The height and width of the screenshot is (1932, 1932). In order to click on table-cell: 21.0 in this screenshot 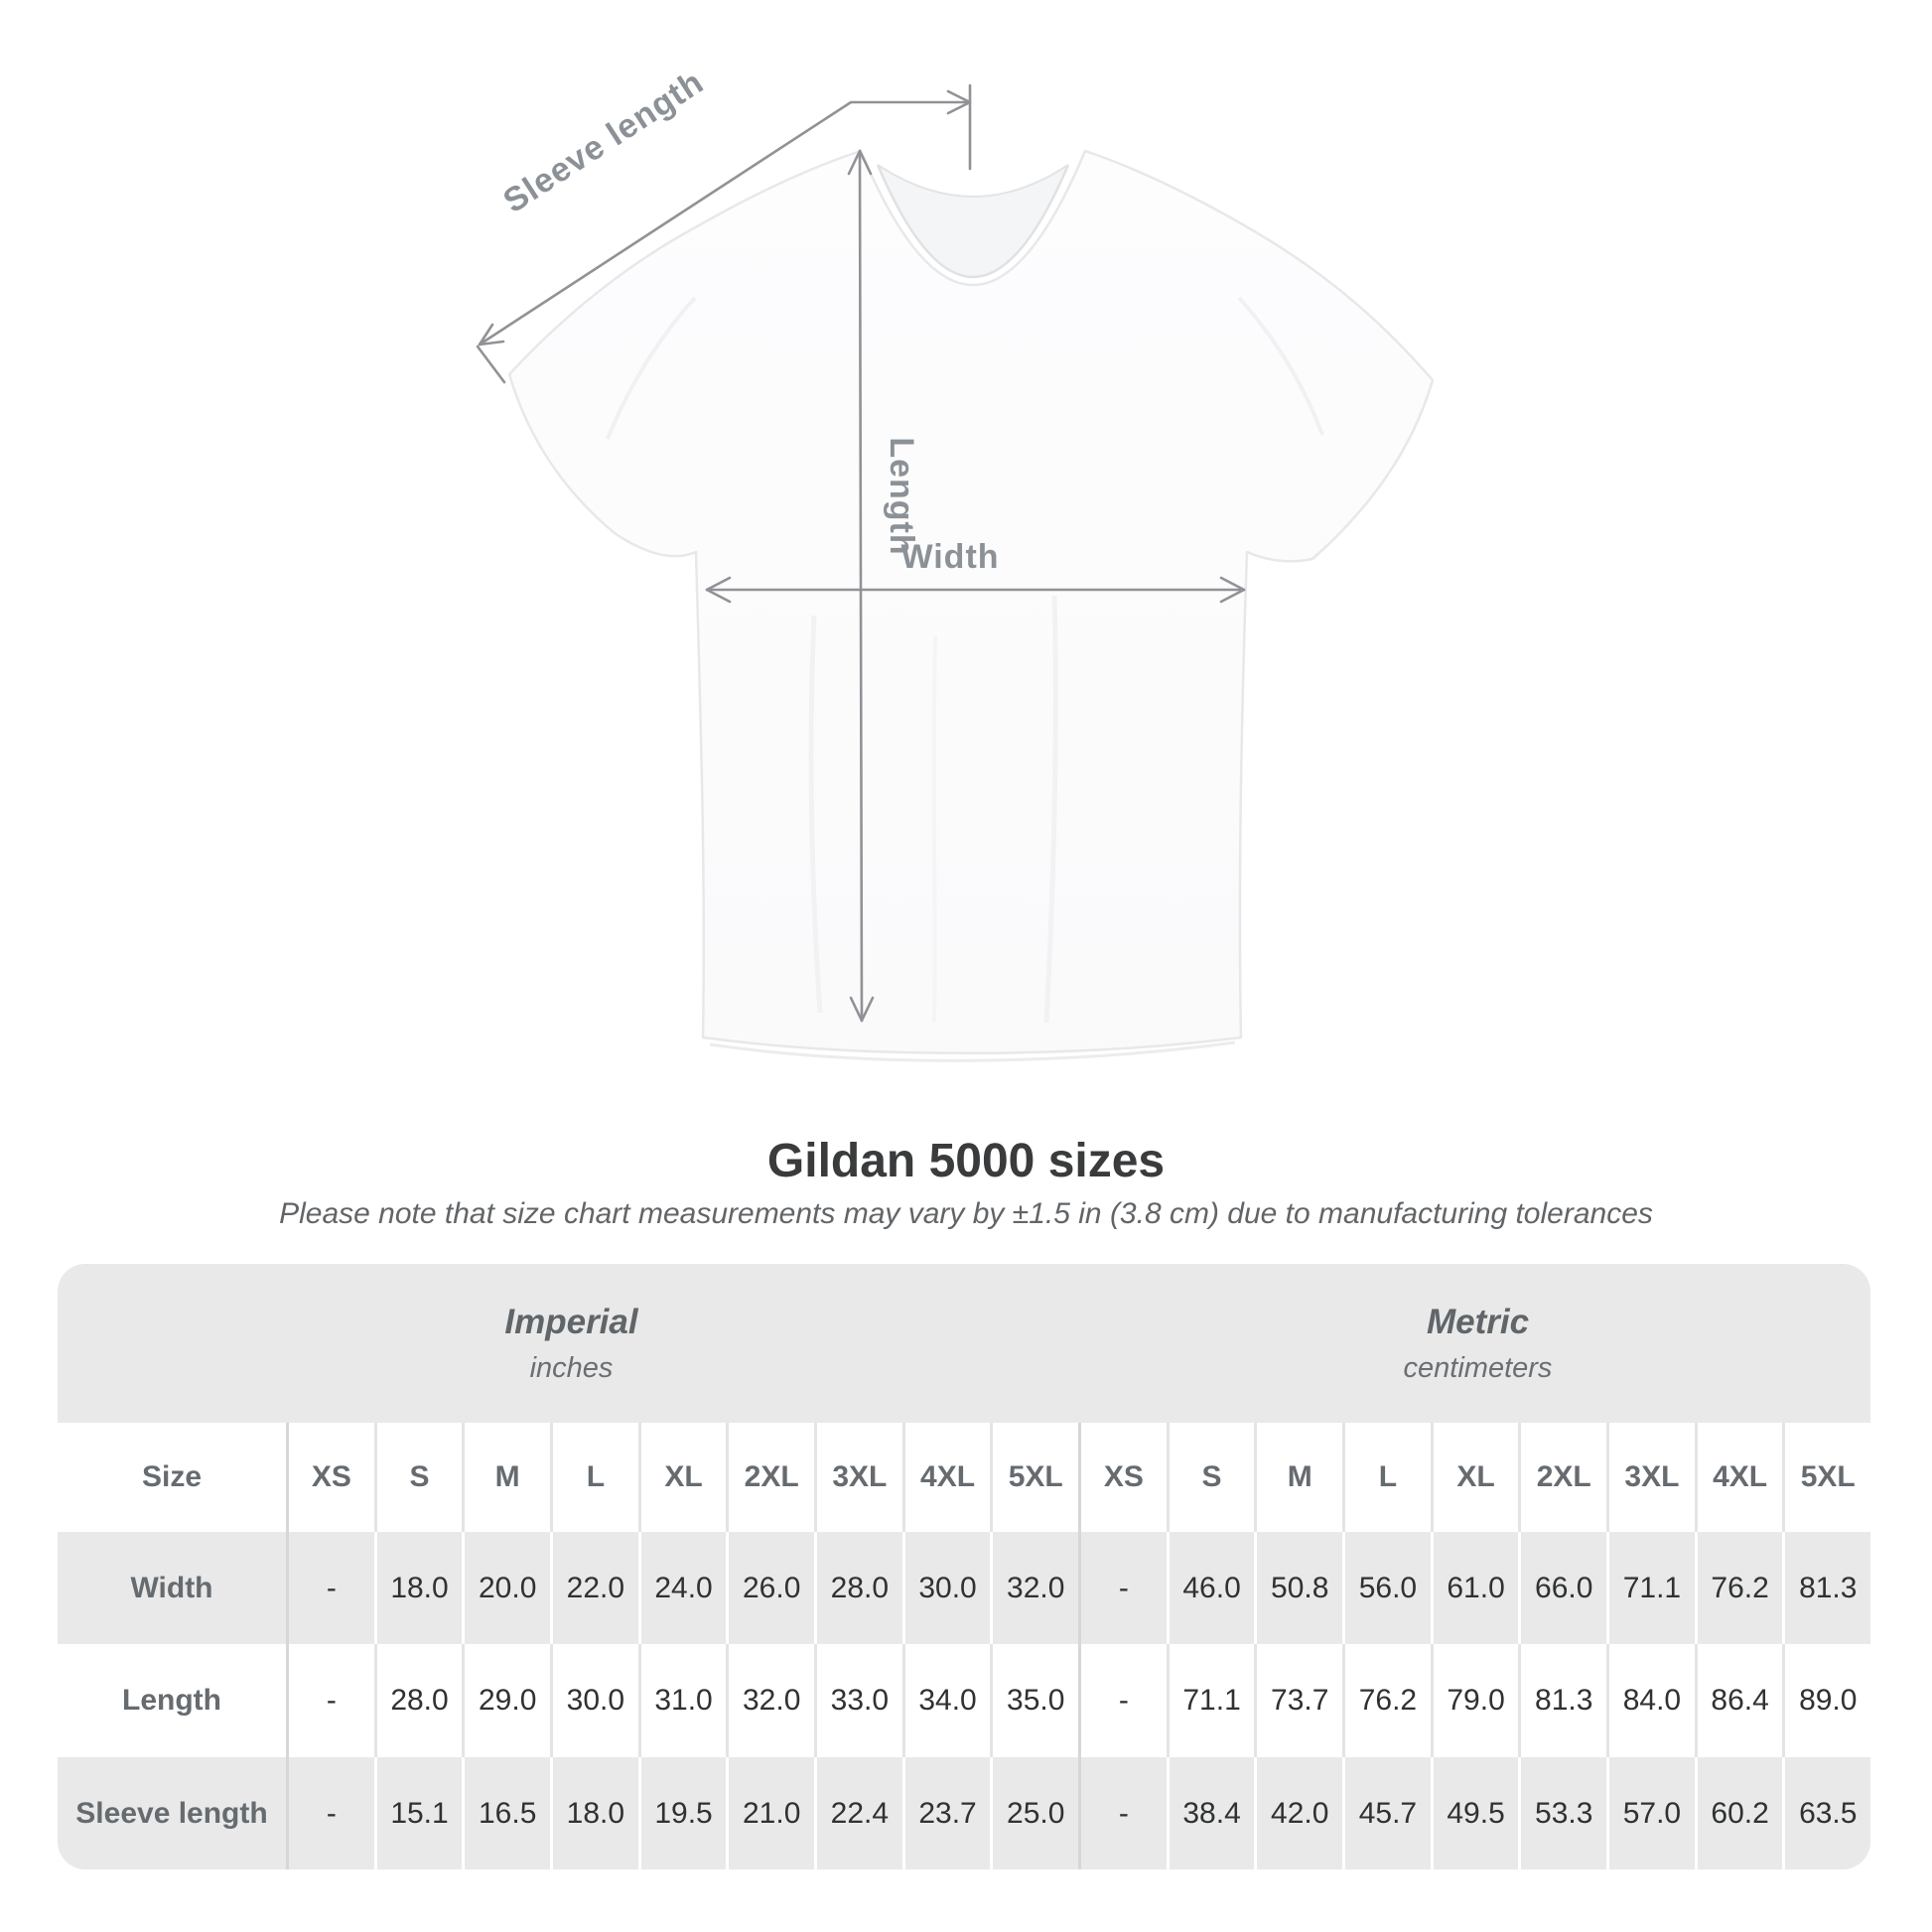, I will do `click(770, 1813)`.